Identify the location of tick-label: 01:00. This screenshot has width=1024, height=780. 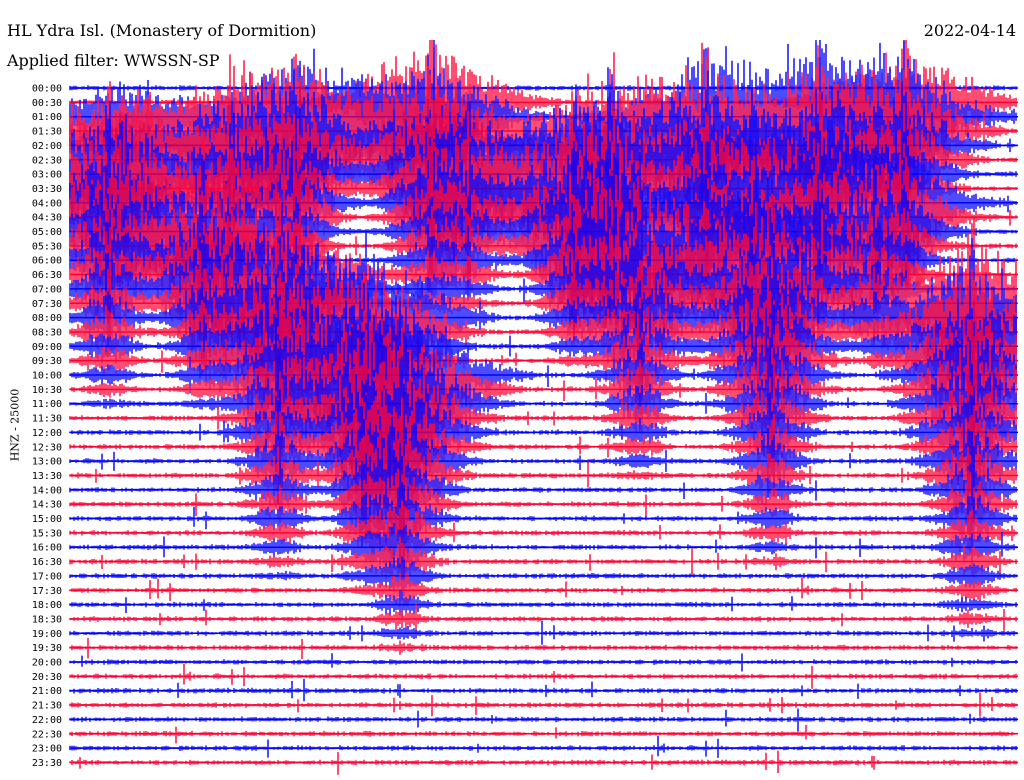
(47, 117).